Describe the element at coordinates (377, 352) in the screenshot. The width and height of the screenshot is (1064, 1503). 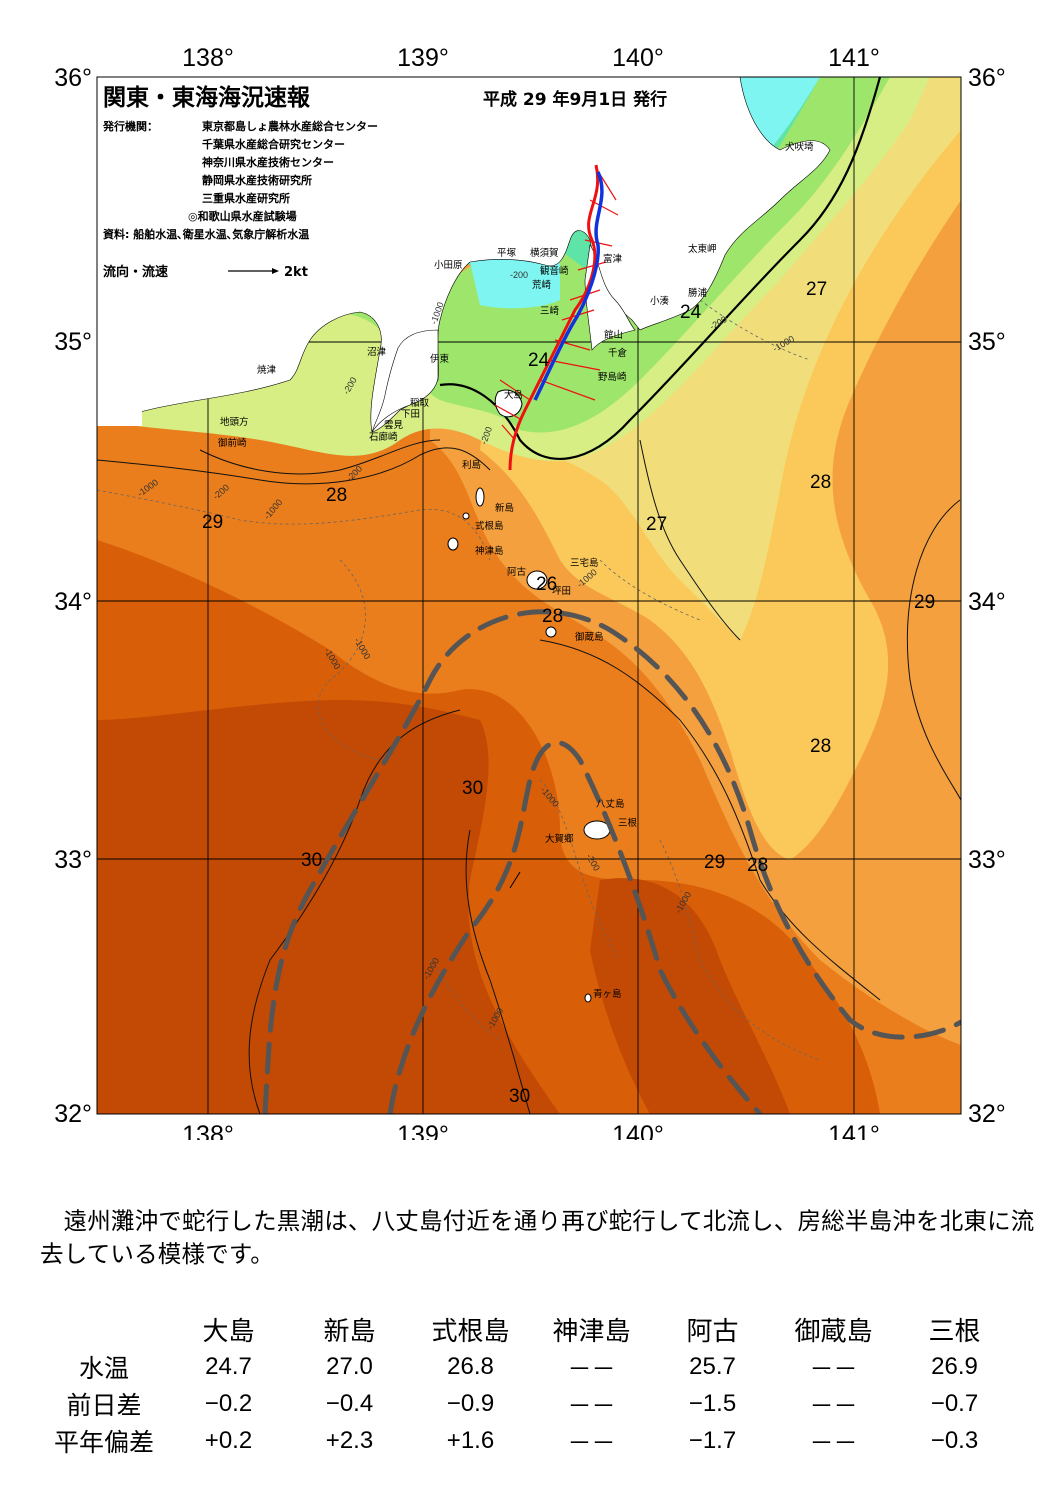
I see `place-numazu: 沼津` at that location.